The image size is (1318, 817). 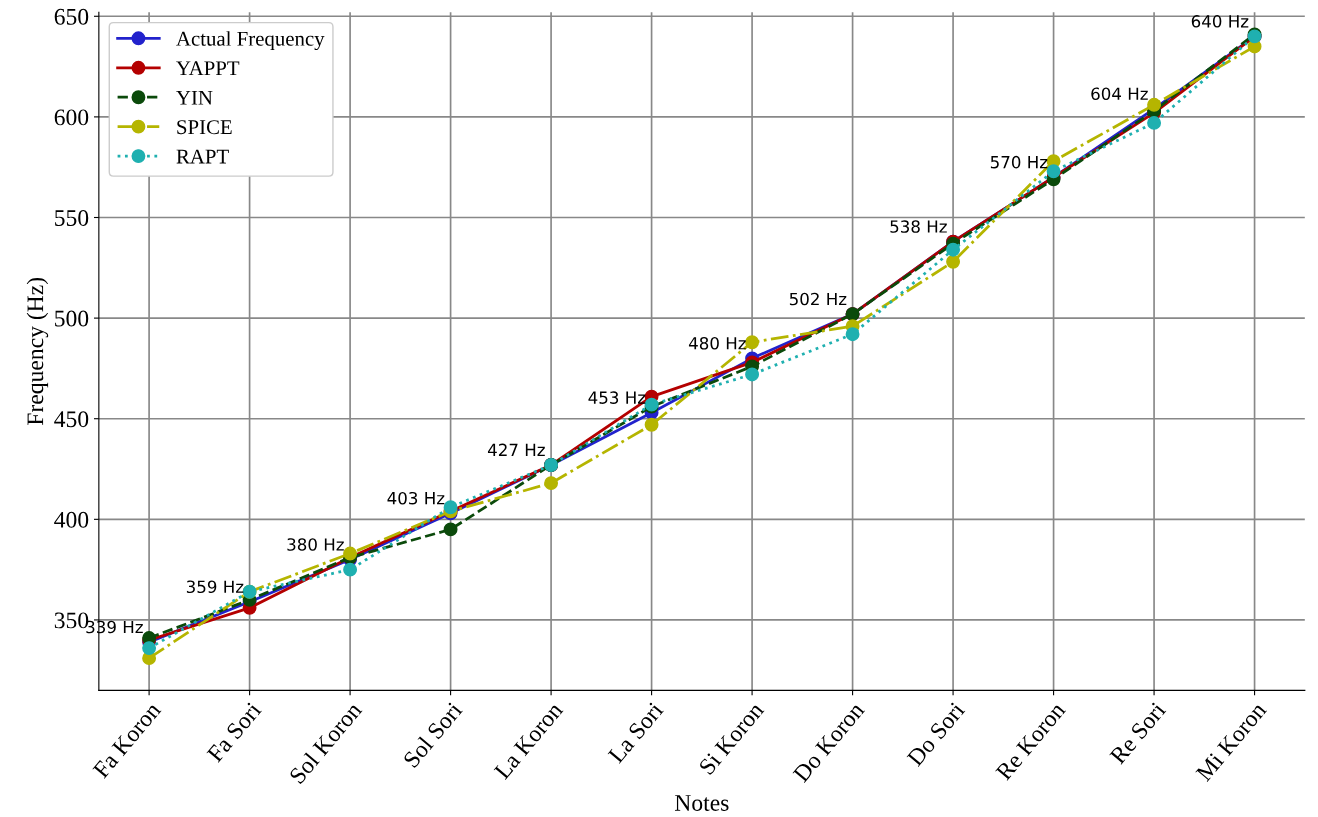 I want to click on annotation: 570 Hz, so click(x=1019, y=162).